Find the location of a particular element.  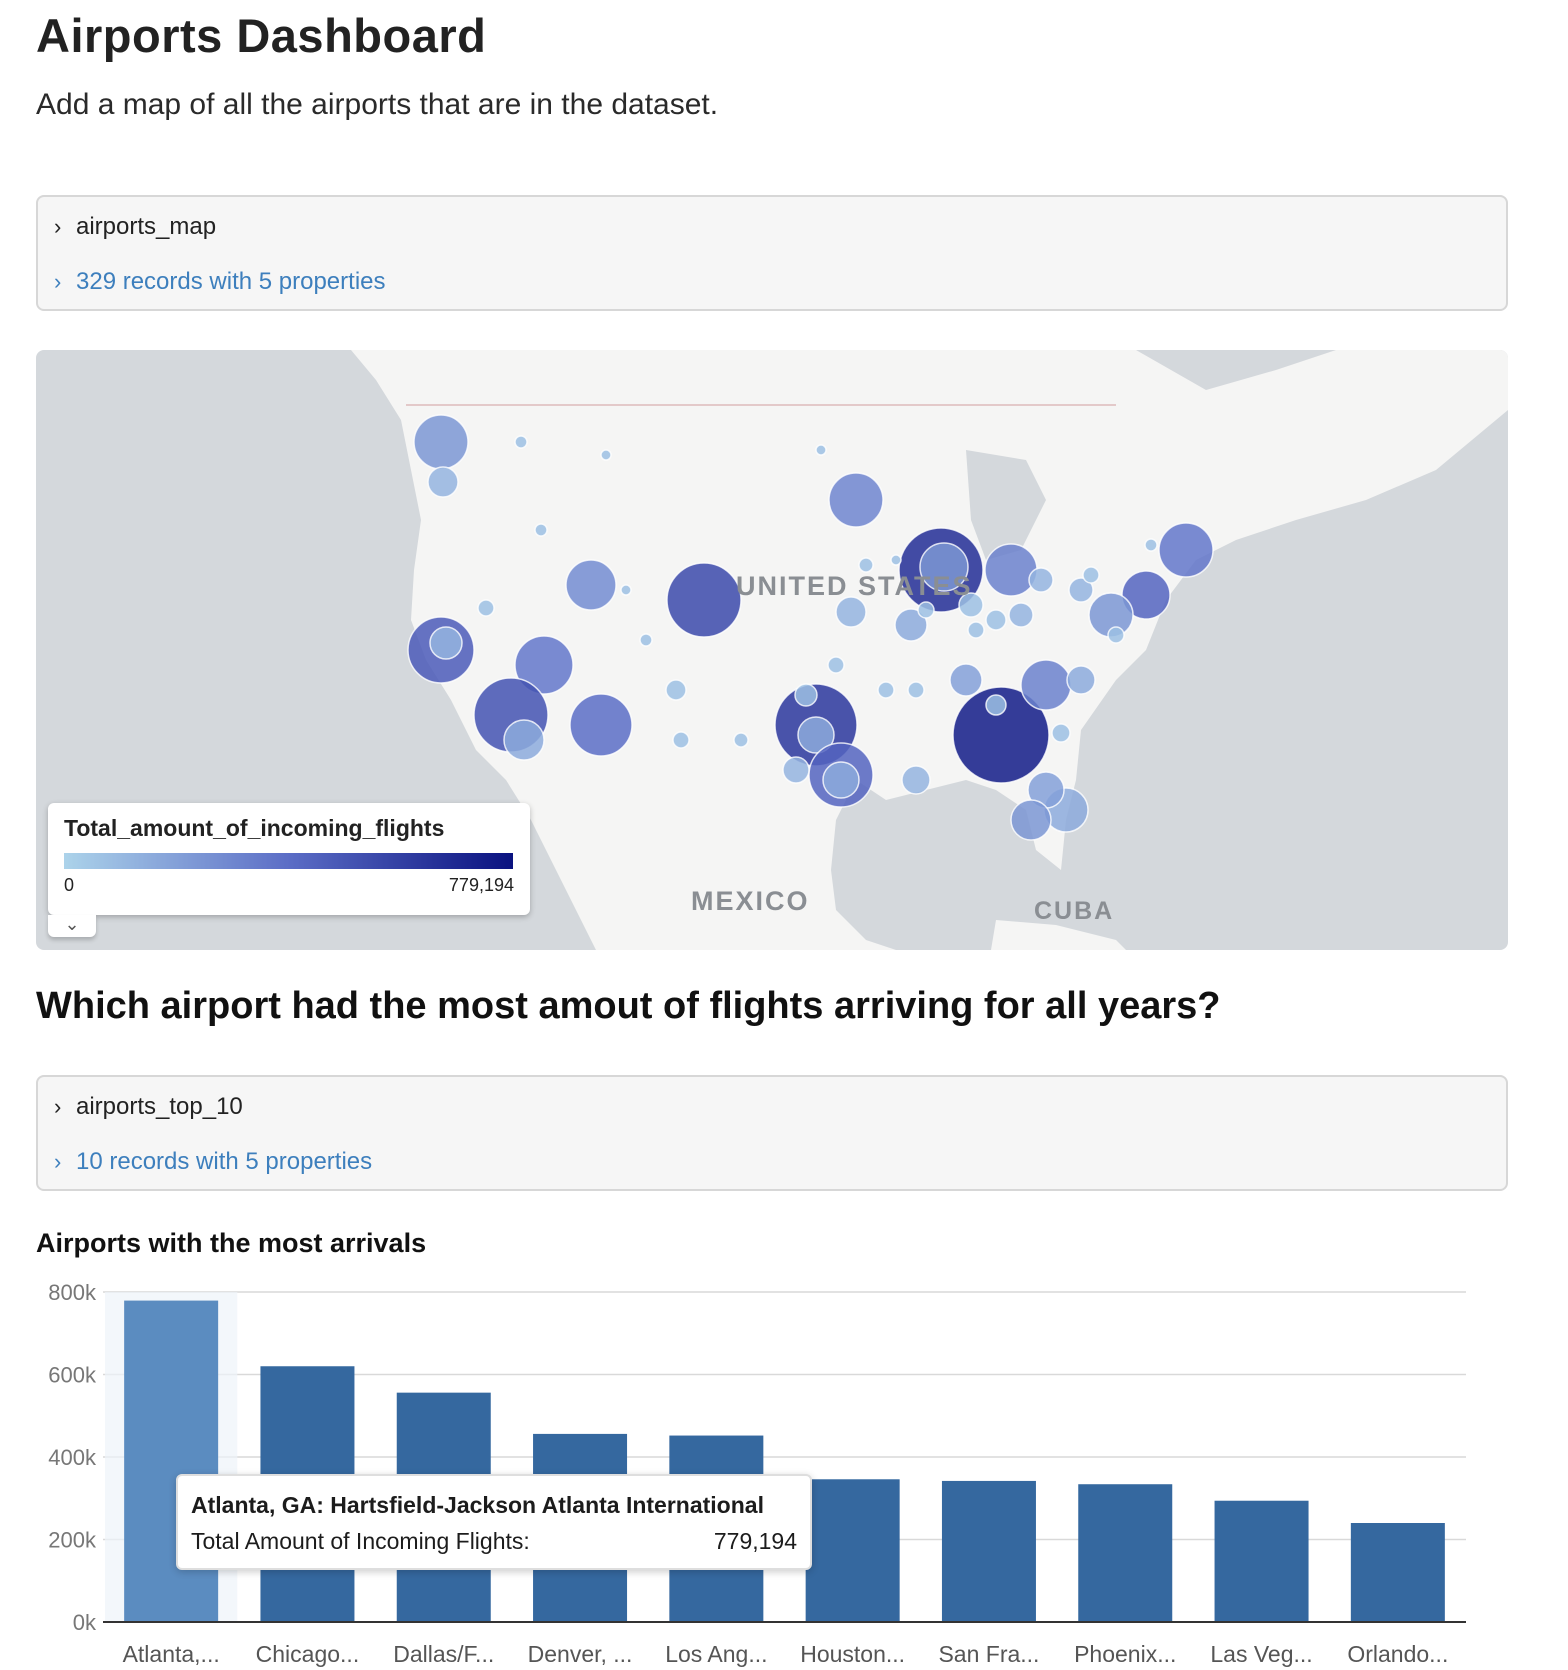

page-title: Airports Dashboard is located at coordinates (261, 35).